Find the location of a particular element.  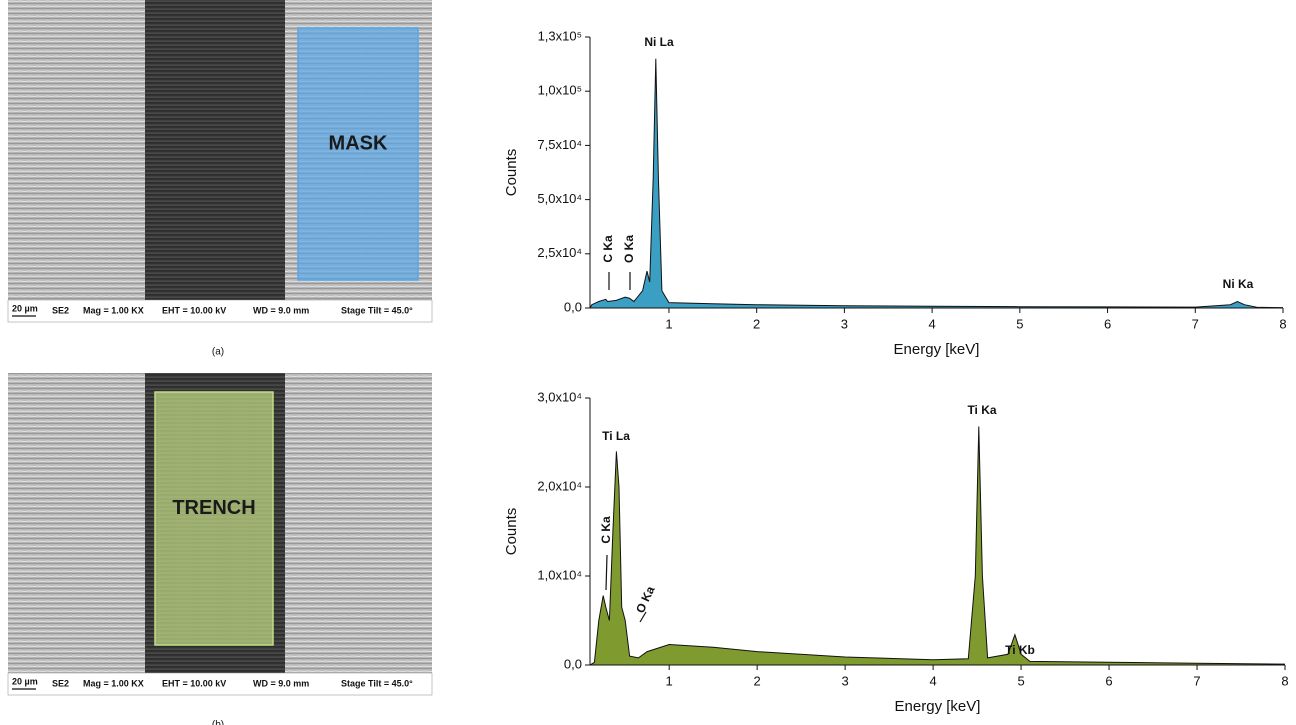

caption: (a) is located at coordinates (218, 352).